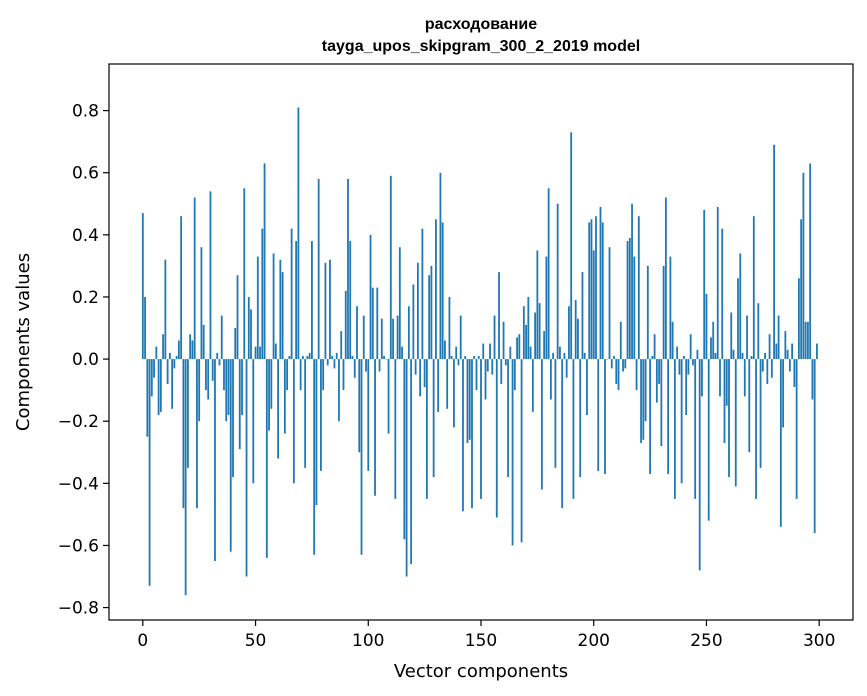 This screenshot has width=867, height=696. I want to click on y-axis-label: Components values, so click(23, 342).